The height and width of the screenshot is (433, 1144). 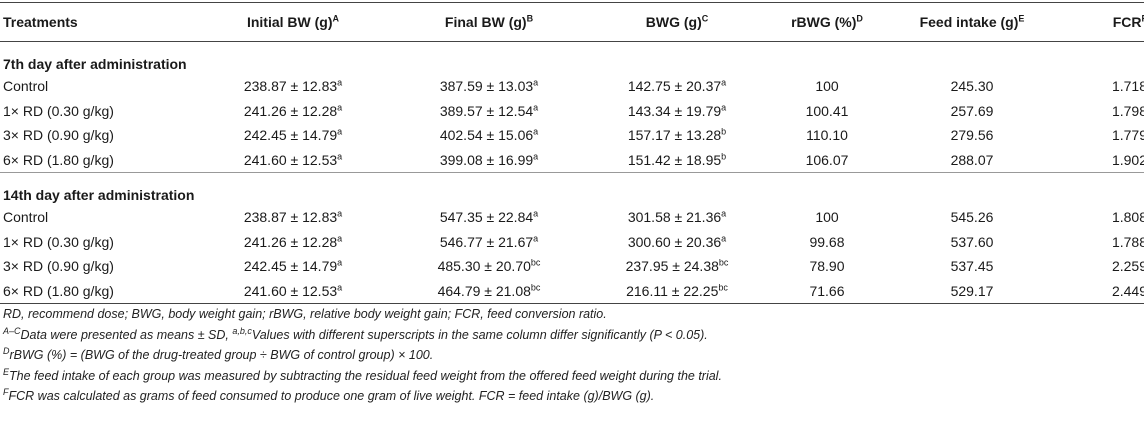 What do you see at coordinates (677, 266) in the screenshot?
I see `cell-bwg: 237.95 ± 24.38bc` at bounding box center [677, 266].